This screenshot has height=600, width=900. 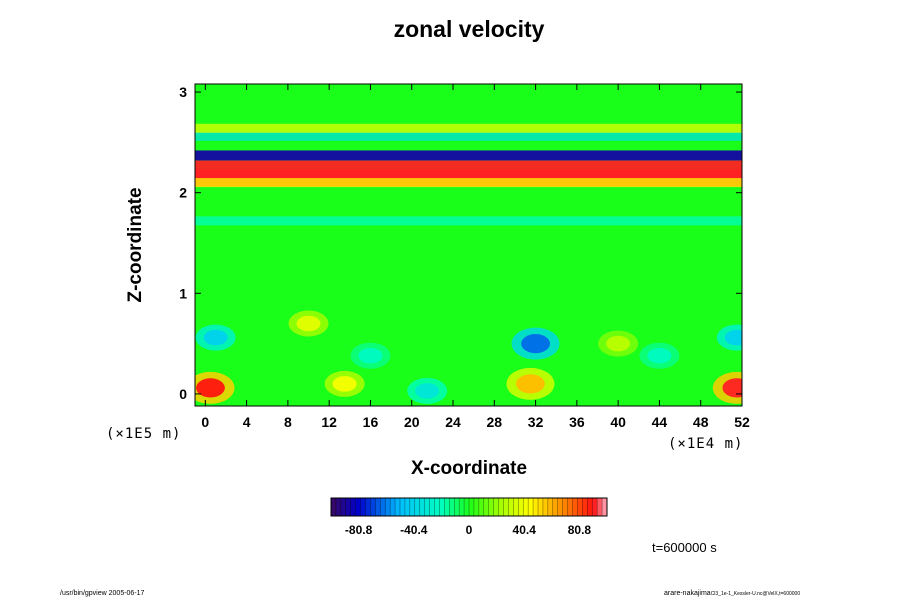 I want to click on x-axis-unit: (×1E4 m), so click(x=706, y=444).